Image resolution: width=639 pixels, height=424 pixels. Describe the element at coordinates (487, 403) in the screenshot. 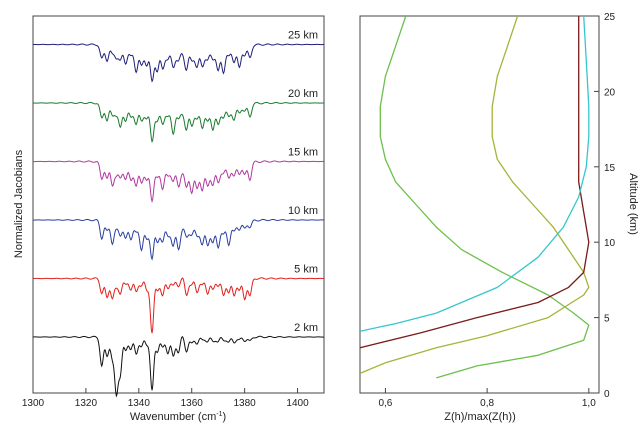

I see `profile-x-tick-label: 0,8` at that location.